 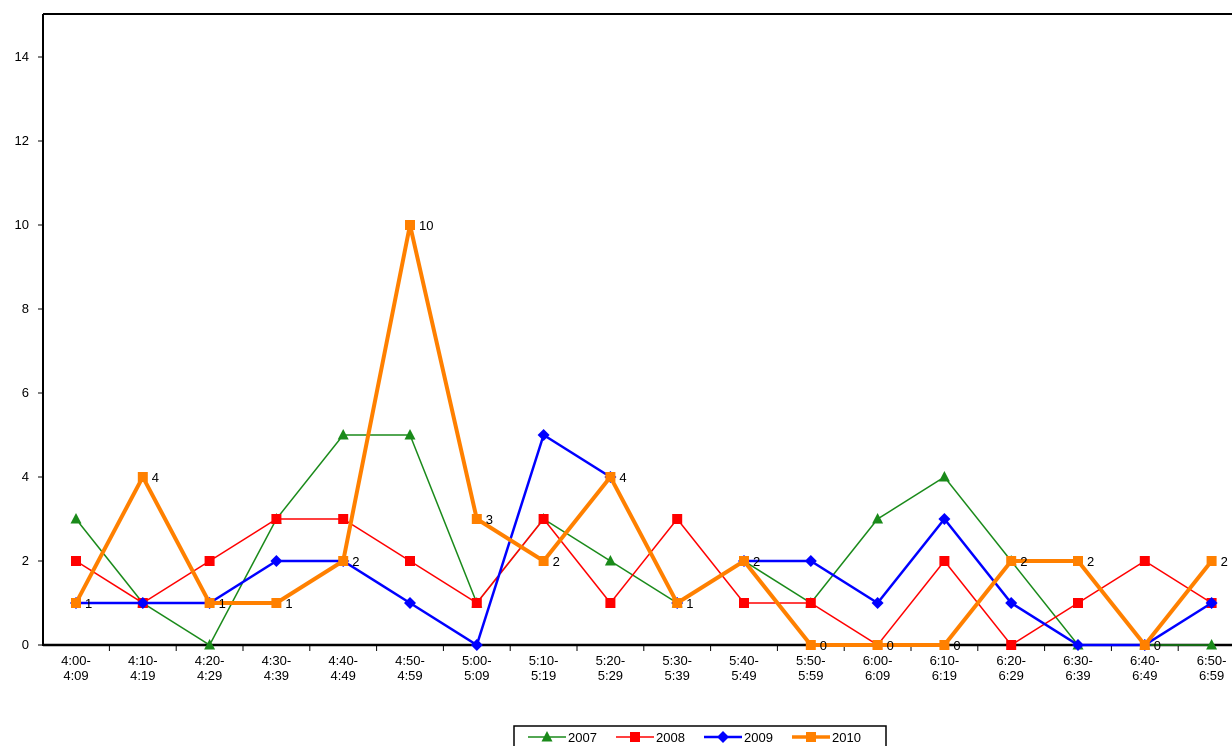 What do you see at coordinates (846, 737) in the screenshot?
I see `legend-label: 2010` at bounding box center [846, 737].